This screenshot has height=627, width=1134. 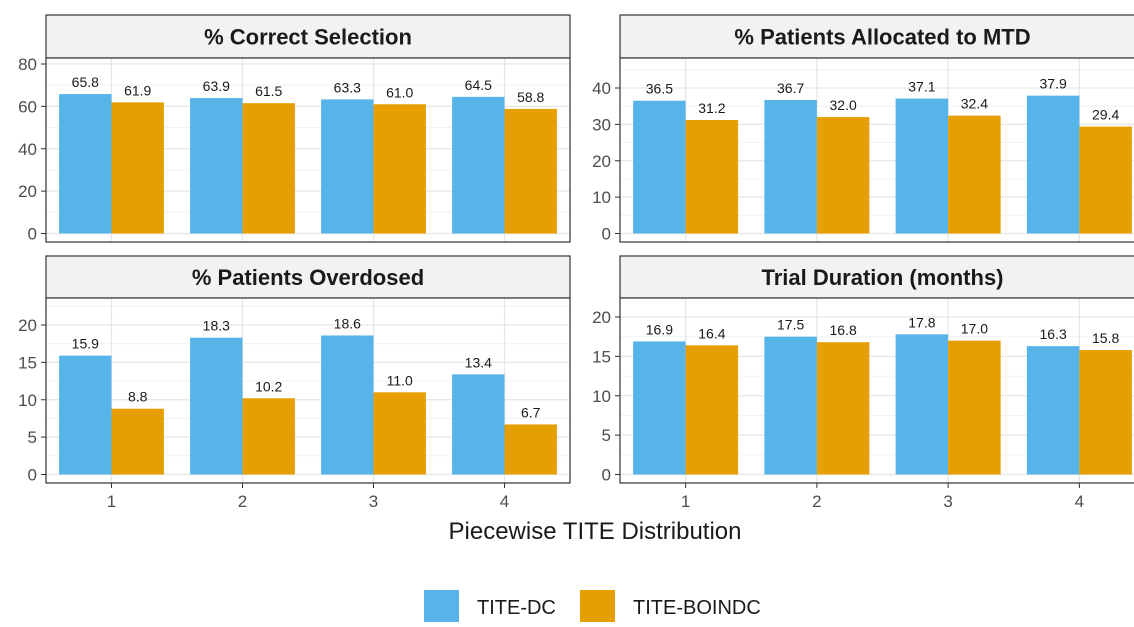 I want to click on legend-label: TITE-DC, so click(x=516, y=608).